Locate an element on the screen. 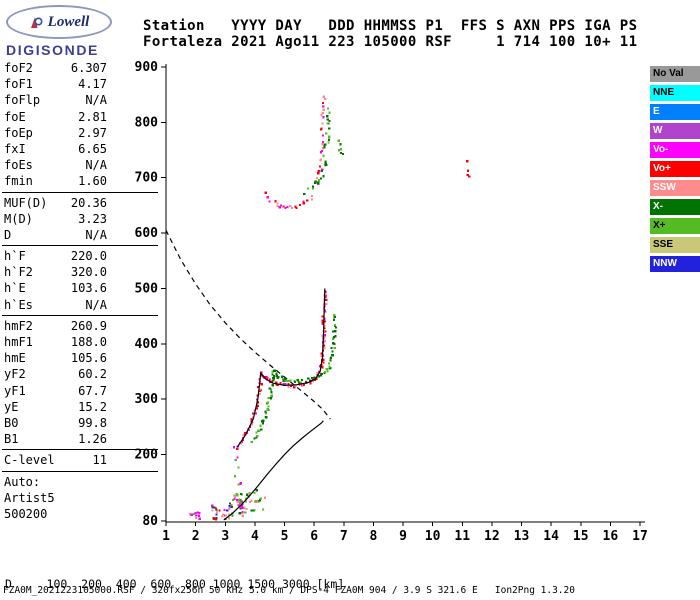 This screenshot has width=700, height=600. spread-dots-top-right is located at coordinates (341, 147).